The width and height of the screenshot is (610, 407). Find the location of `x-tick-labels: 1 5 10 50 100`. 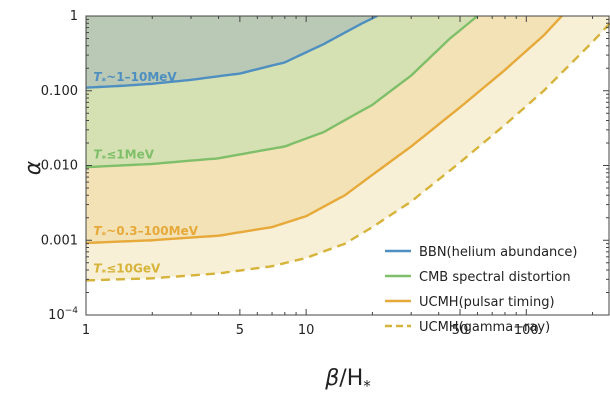

x-tick-labels: 1 5 10 50 100 is located at coordinates (310, 330).